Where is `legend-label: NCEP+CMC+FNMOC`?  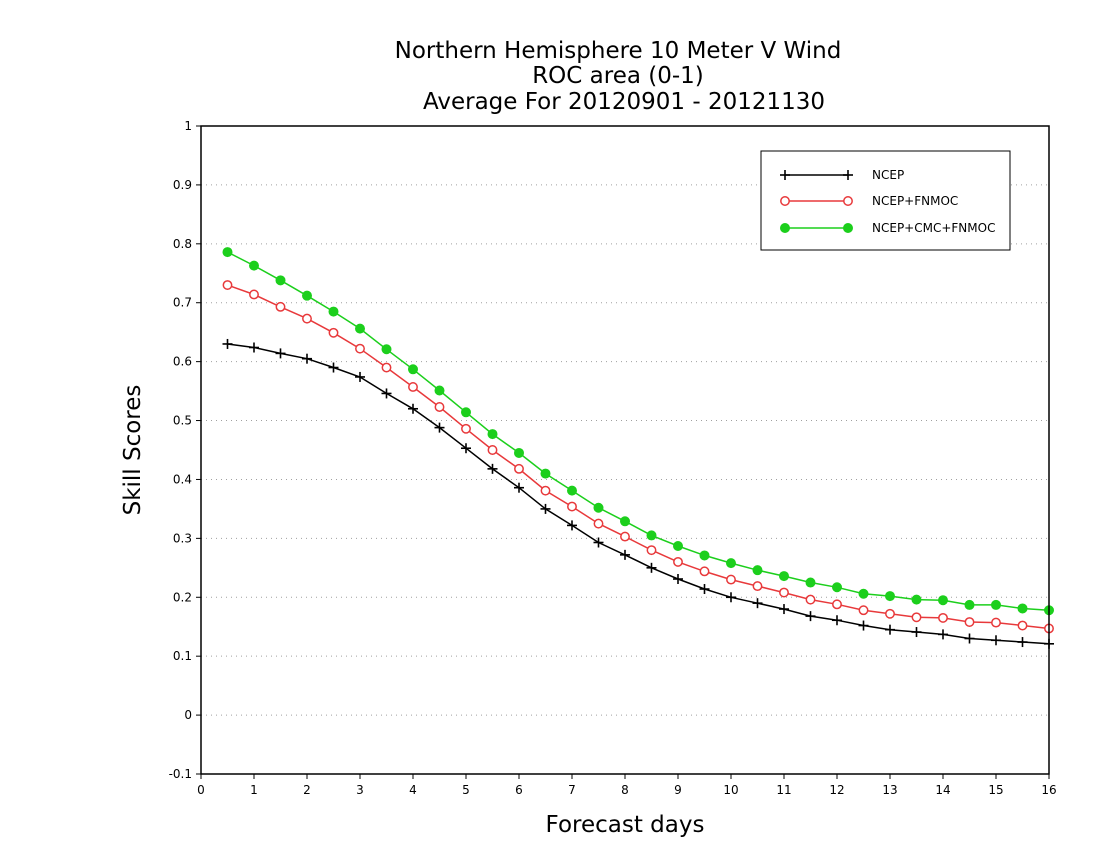 legend-label: NCEP+CMC+FNMOC is located at coordinates (933, 228).